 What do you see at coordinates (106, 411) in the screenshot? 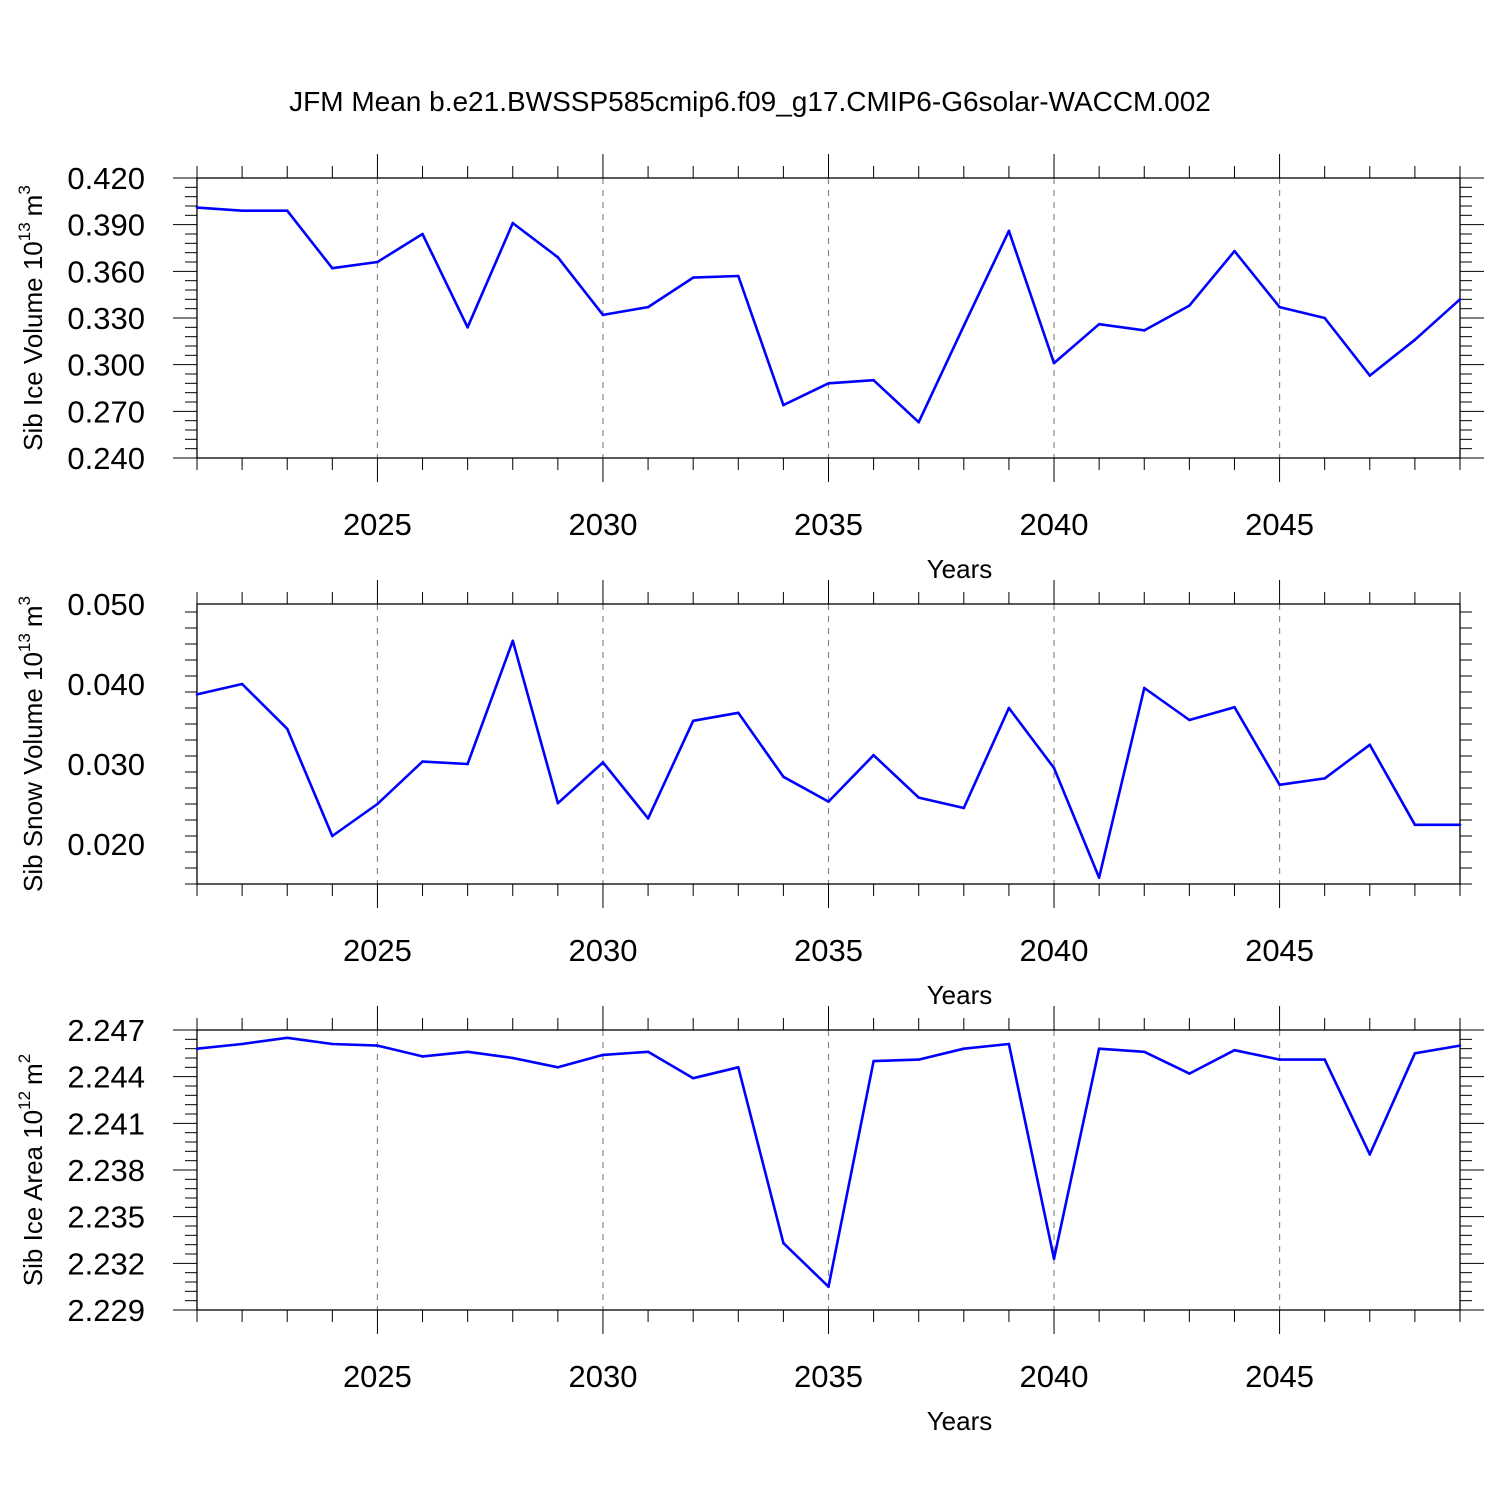
I see `y-tick-label: 0.270` at bounding box center [106, 411].